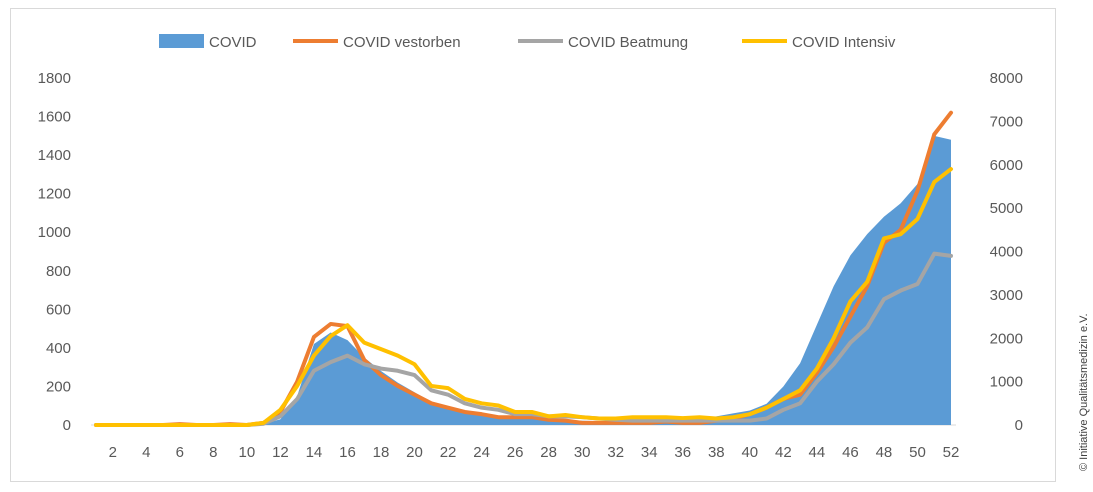 This screenshot has height=492, width=1093. I want to click on y-left-tick-label: 400, so click(58, 348).